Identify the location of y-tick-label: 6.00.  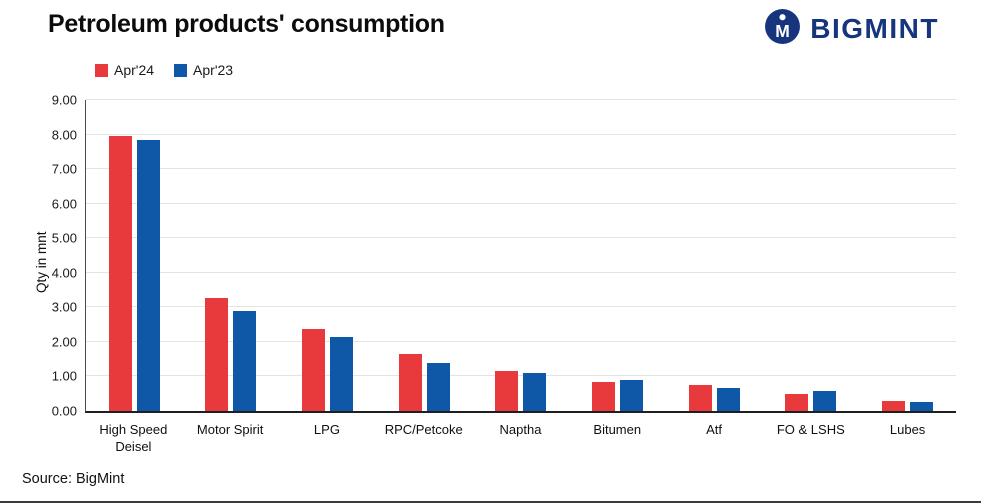
(64, 204).